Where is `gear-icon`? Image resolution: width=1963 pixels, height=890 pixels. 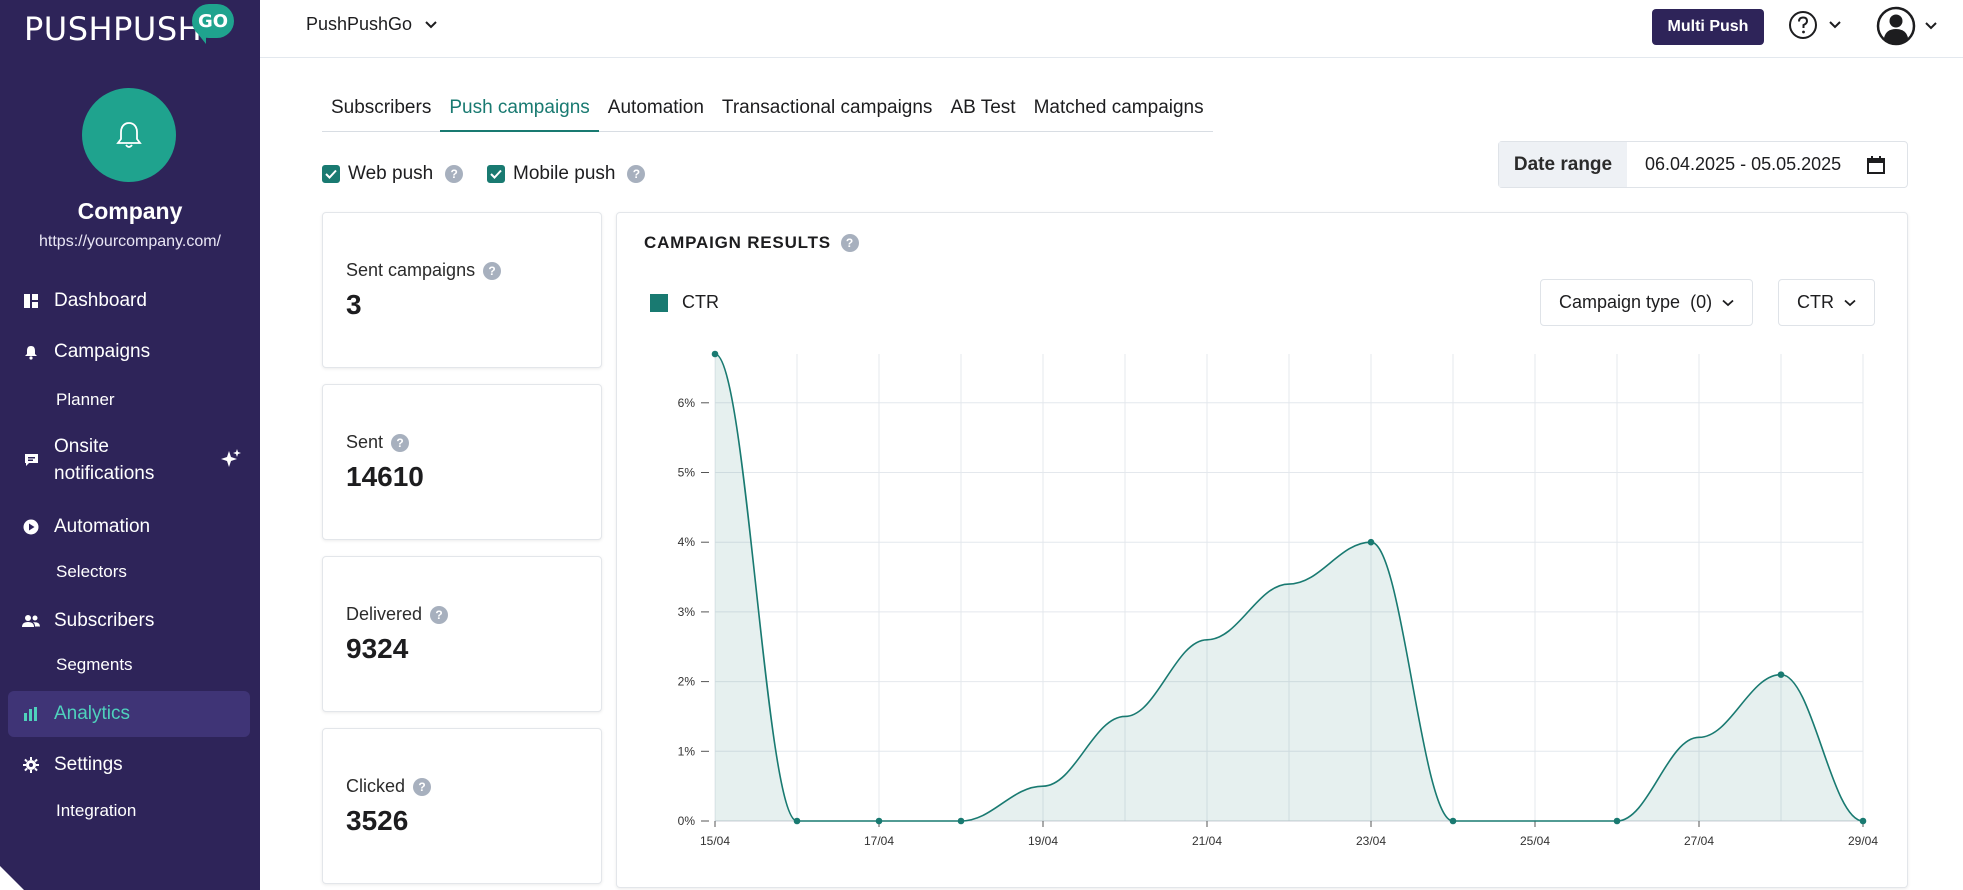
gear-icon is located at coordinates (31, 765).